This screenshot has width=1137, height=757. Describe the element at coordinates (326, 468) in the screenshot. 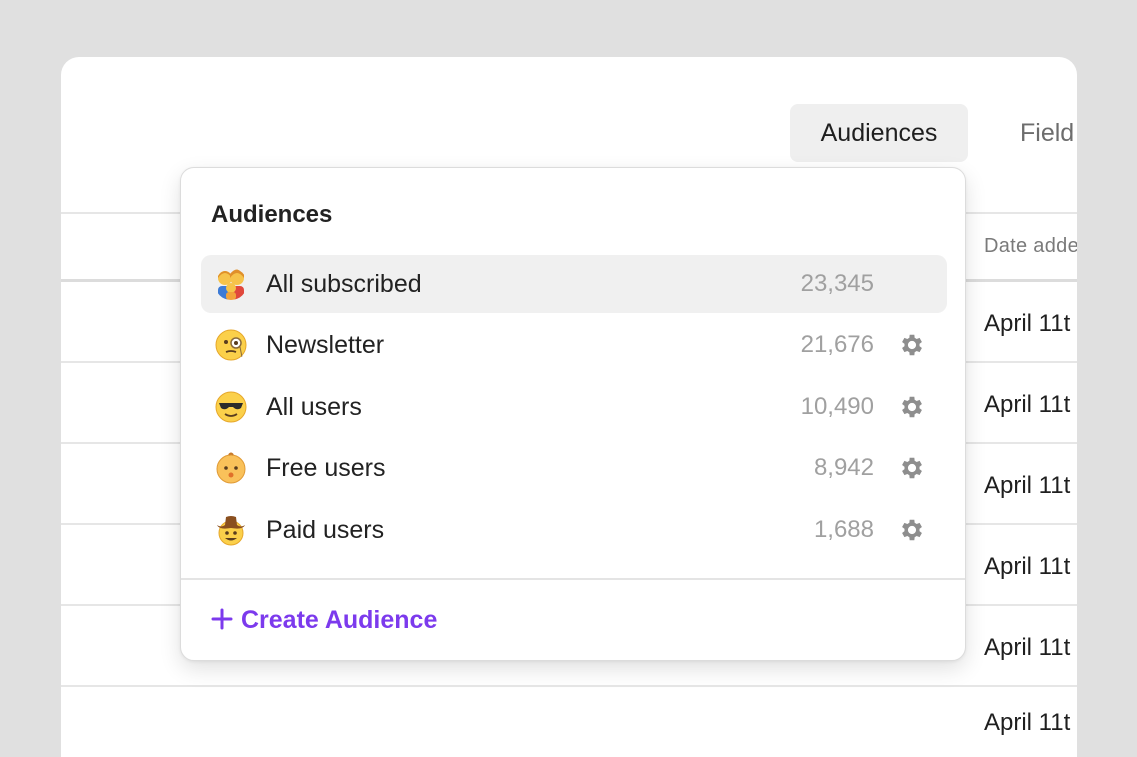

I see `audience-label: Free users` at that location.